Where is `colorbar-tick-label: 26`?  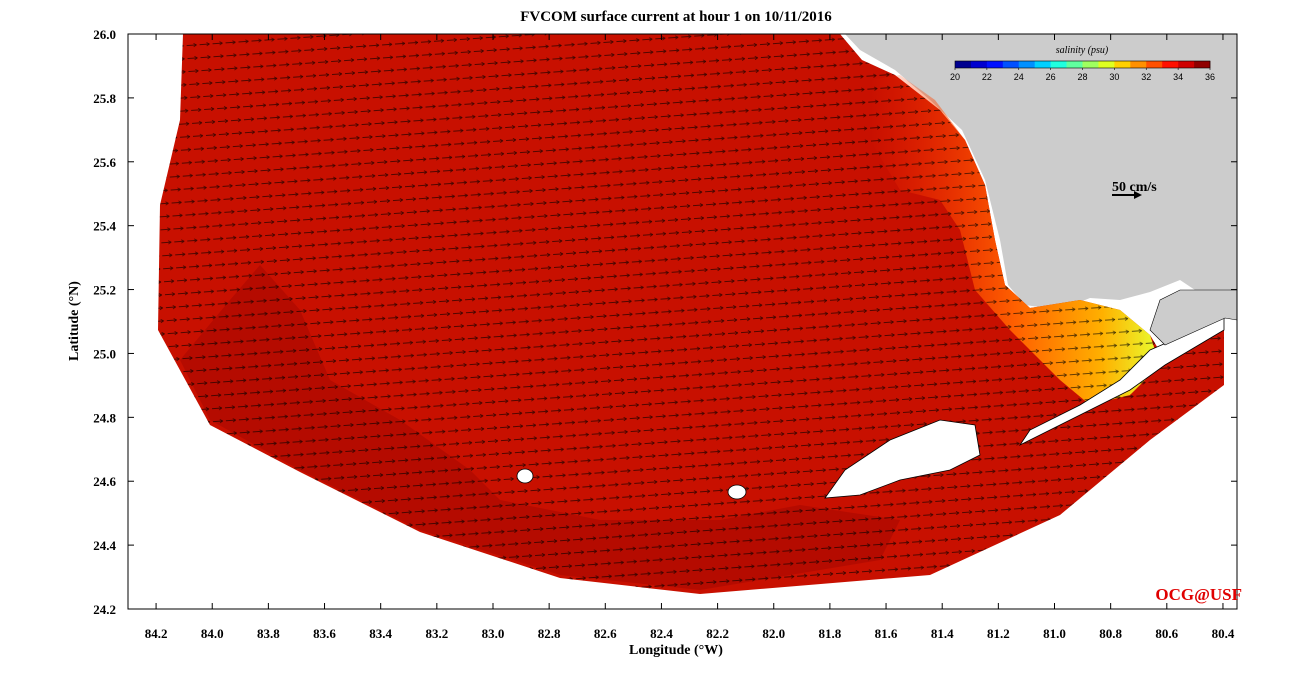
colorbar-tick-label: 26 is located at coordinates (1051, 77).